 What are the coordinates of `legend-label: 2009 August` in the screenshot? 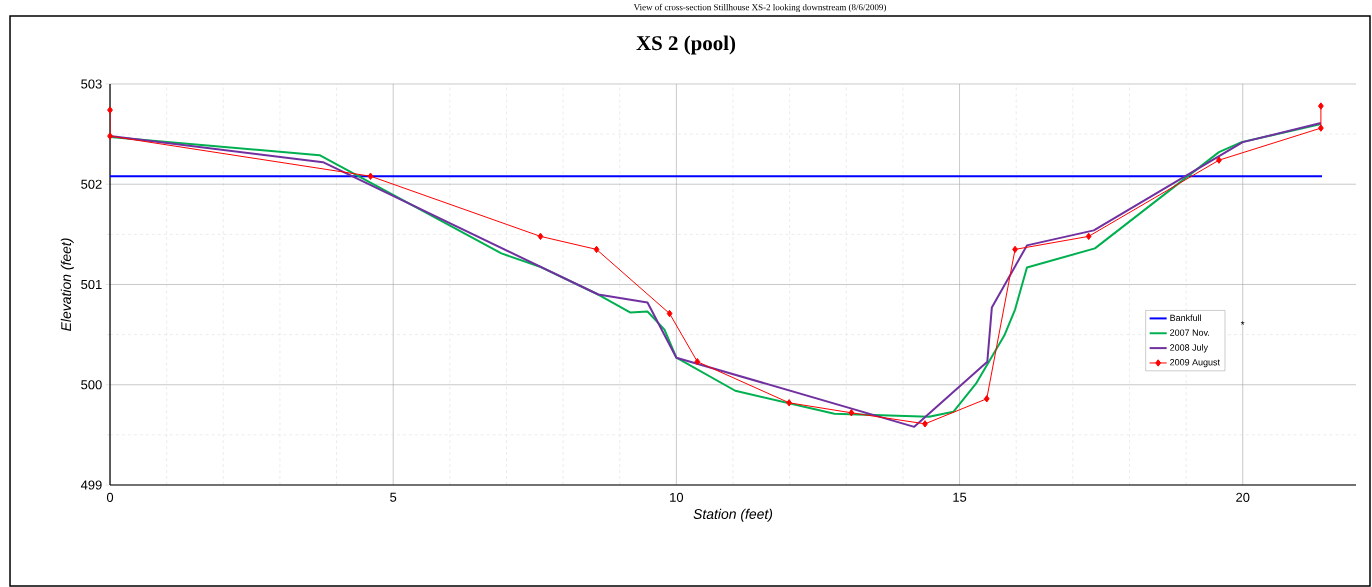 It's located at (1195, 363).